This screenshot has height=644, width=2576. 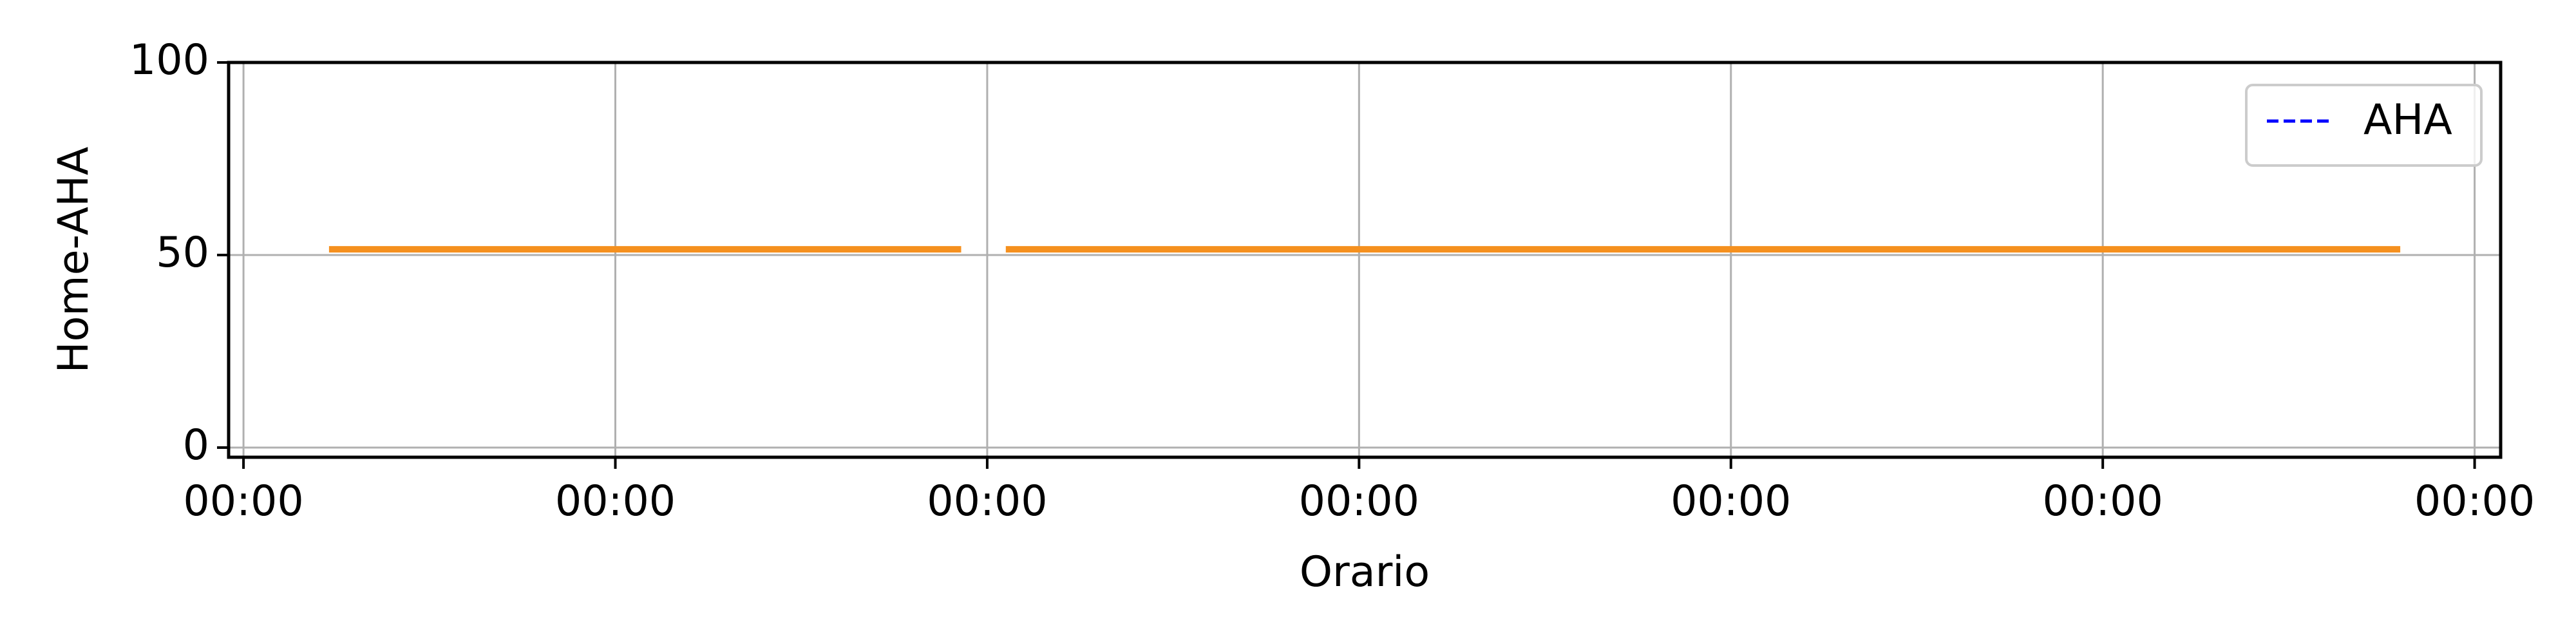 I want to click on y-tick-label-2: 100, so click(x=169, y=60).